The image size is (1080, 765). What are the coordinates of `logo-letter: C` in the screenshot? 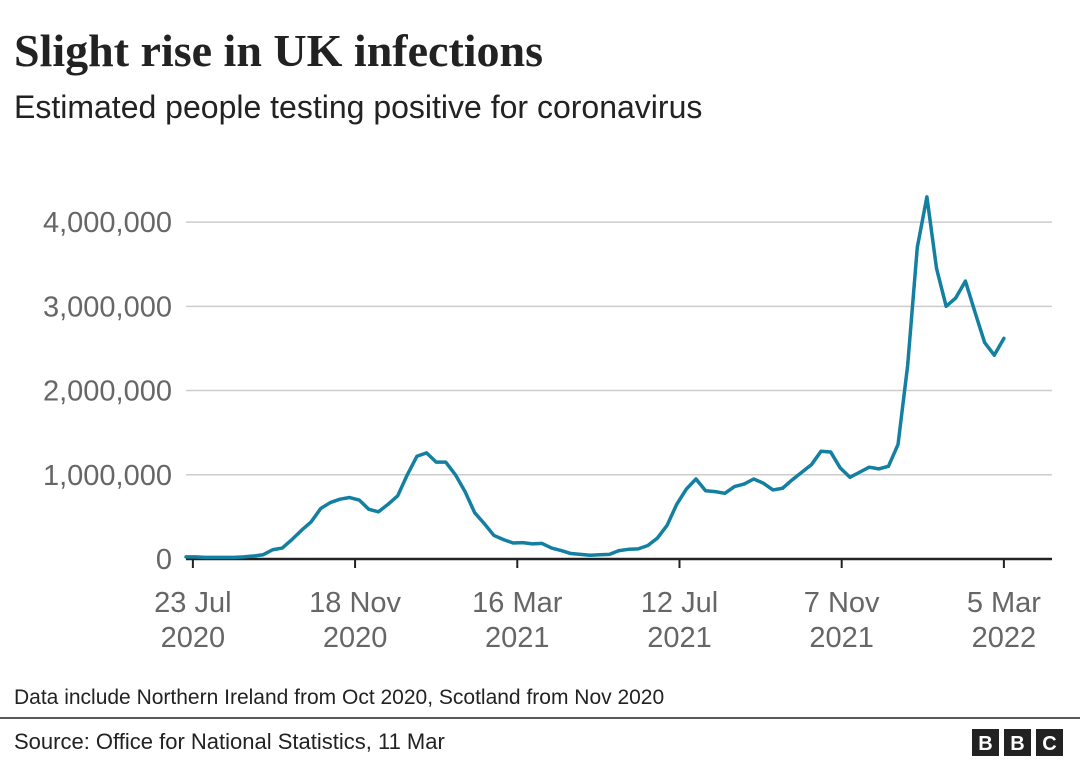 It's located at (1049, 744).